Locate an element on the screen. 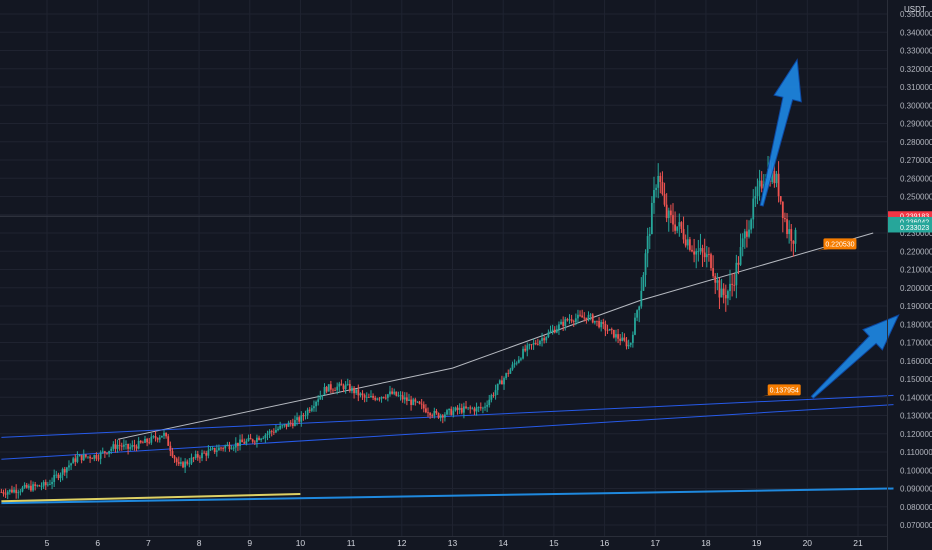  time-axis: 5 6 7 8 9 10 11 12 13 14 15 16 17 18 19 20 21 is located at coordinates (454, 543).